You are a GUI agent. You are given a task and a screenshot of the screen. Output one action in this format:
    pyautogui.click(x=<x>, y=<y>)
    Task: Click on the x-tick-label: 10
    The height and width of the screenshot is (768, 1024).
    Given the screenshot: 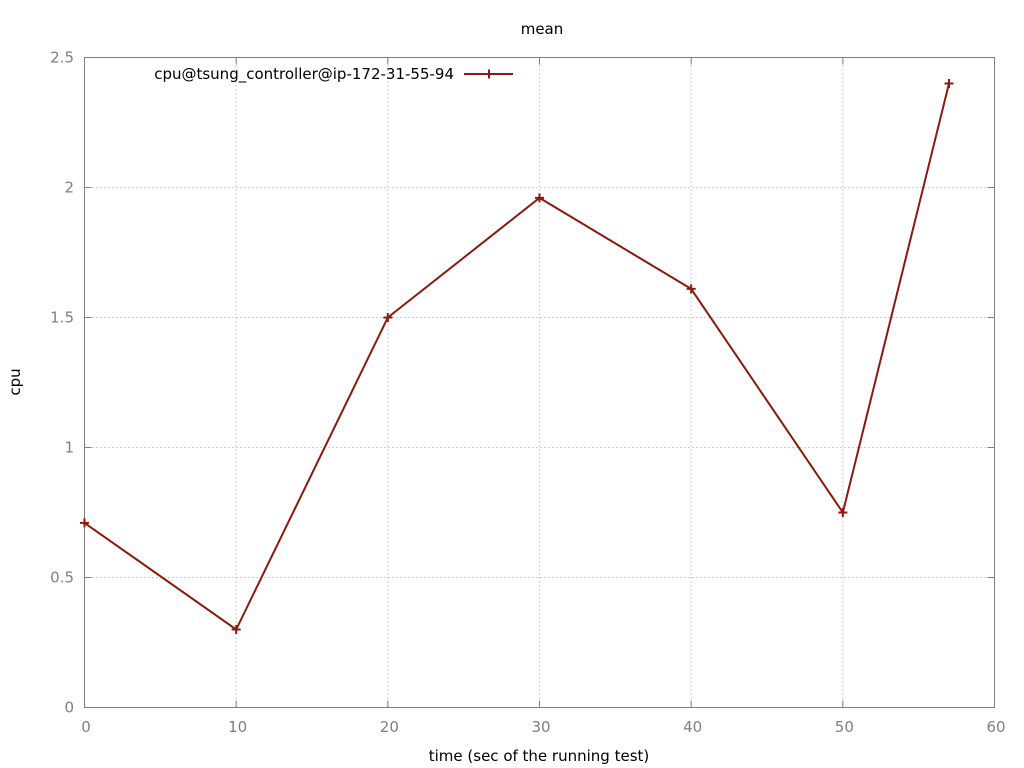 What is the action you would take?
    pyautogui.click(x=237, y=727)
    